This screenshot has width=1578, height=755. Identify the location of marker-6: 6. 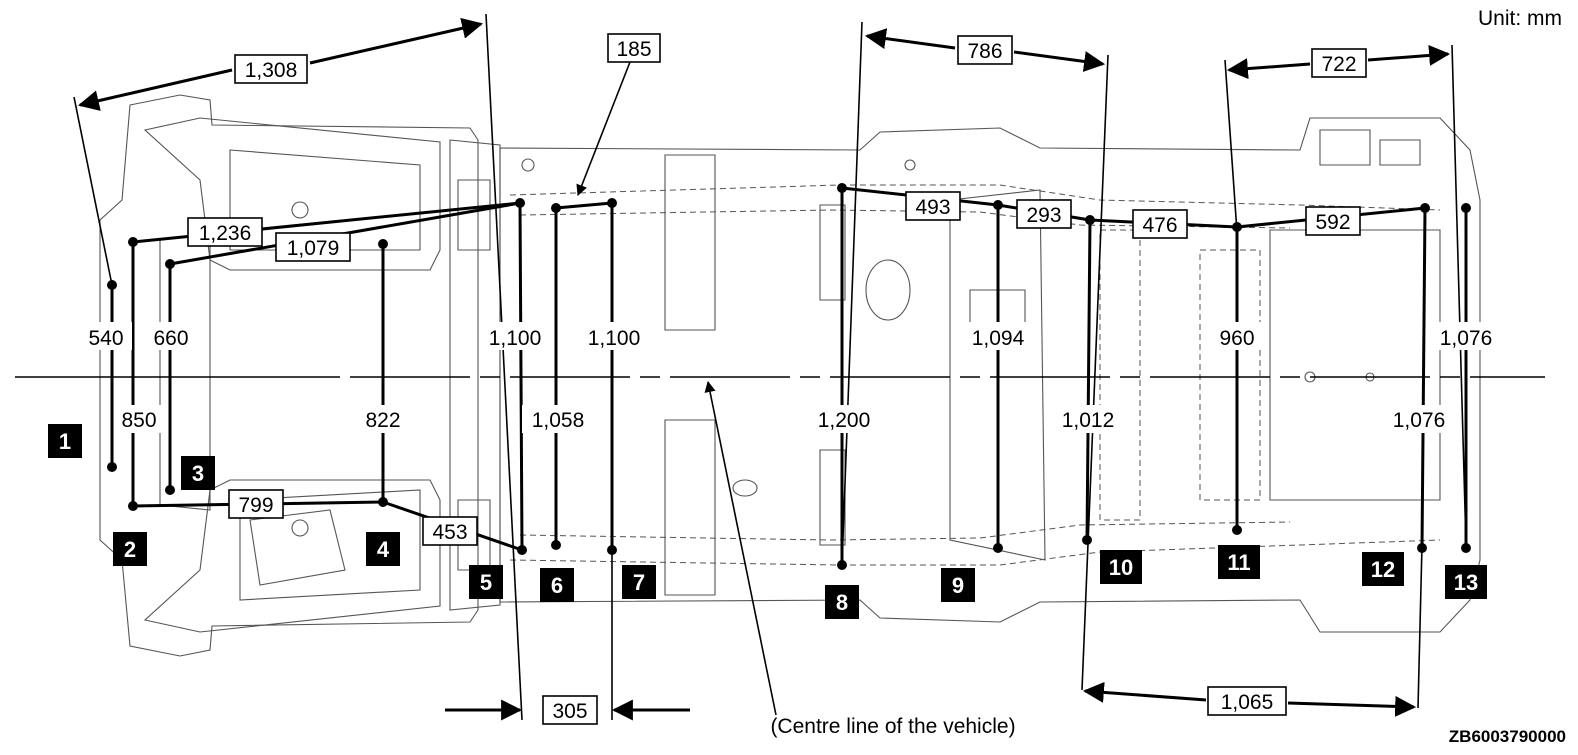
(557, 585).